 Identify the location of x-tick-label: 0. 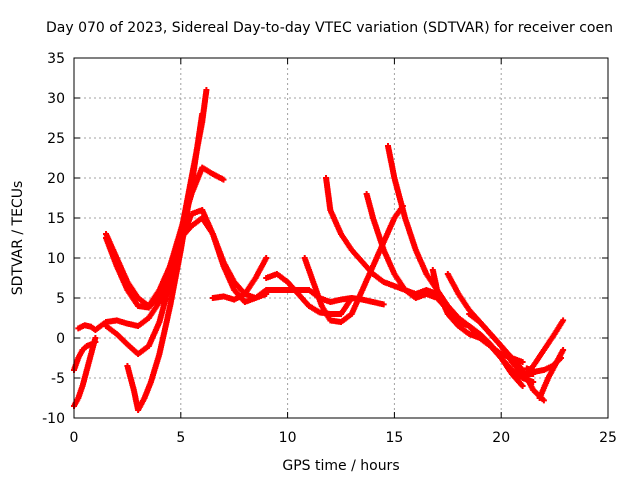
(74, 438).